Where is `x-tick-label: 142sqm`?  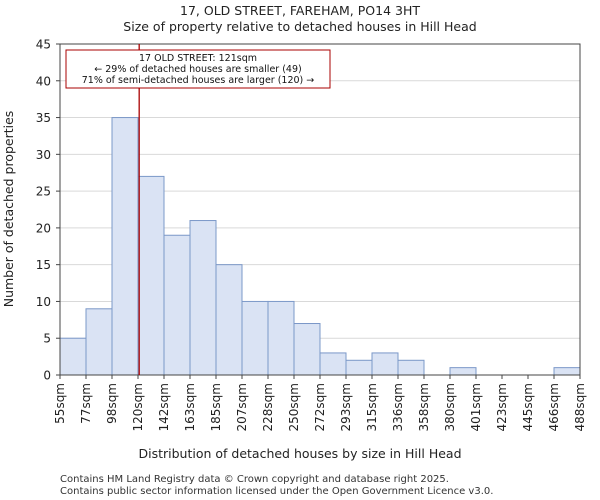 x-tick-label: 142sqm is located at coordinates (164, 407).